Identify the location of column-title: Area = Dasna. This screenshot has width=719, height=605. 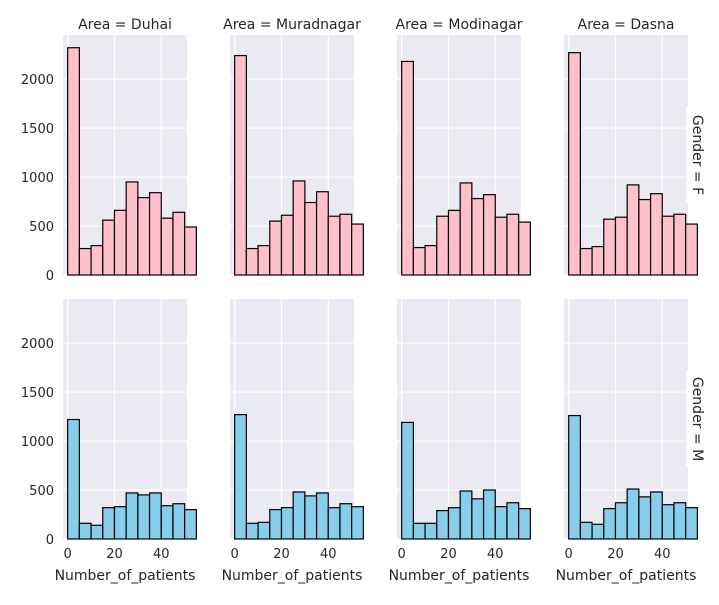
(626, 25).